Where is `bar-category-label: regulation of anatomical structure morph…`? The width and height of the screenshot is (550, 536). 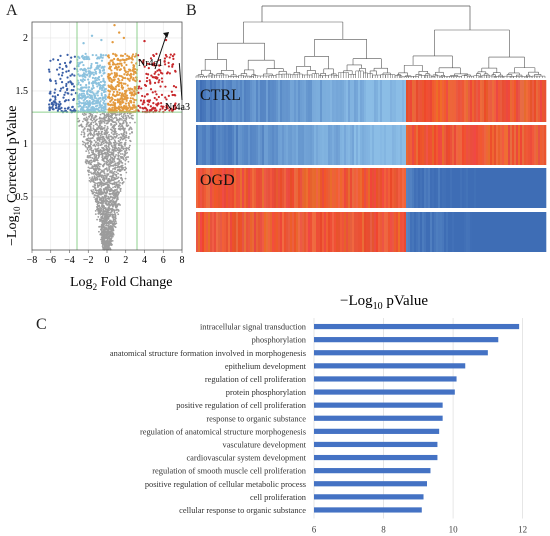 bar-category-label: regulation of anatomical structure morph… is located at coordinates (223, 431).